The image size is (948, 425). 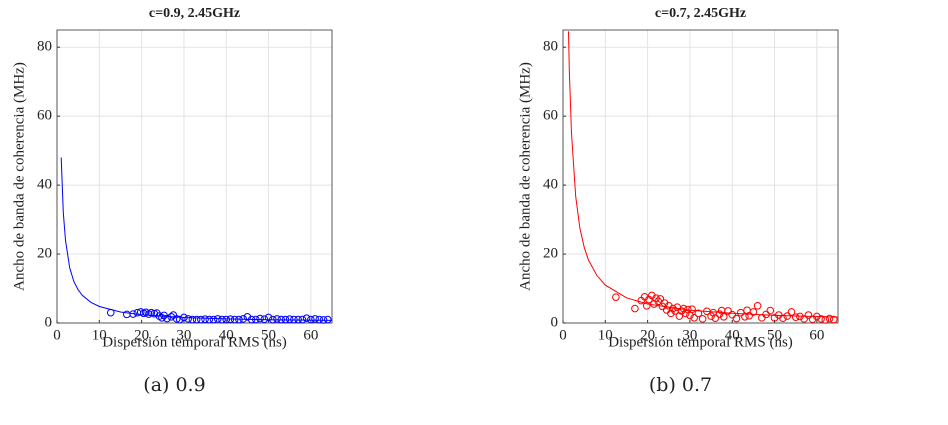 I want to click on chart-title: c=0.9, 2.45GHz, so click(x=194, y=13).